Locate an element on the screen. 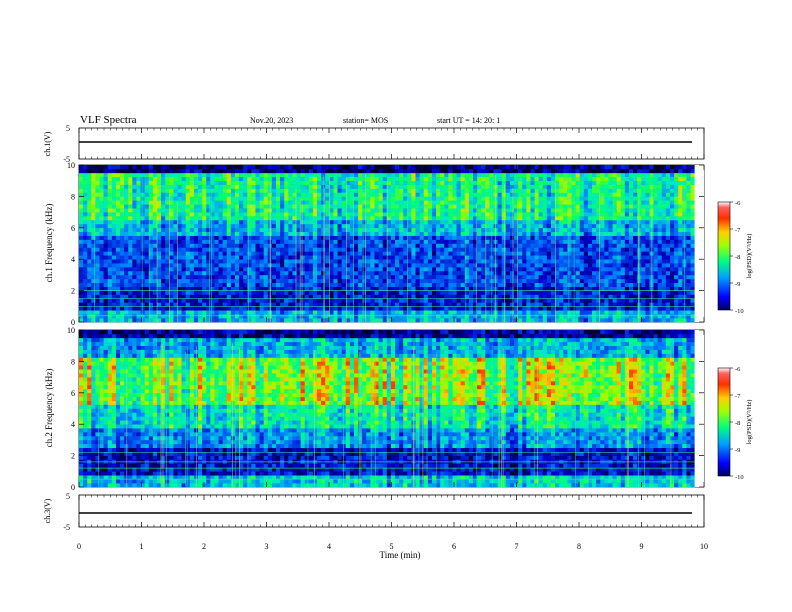 The height and width of the screenshot is (612, 792). ch1-voltage-panel: 5 -5 ch.1(V) is located at coordinates (374, 144).